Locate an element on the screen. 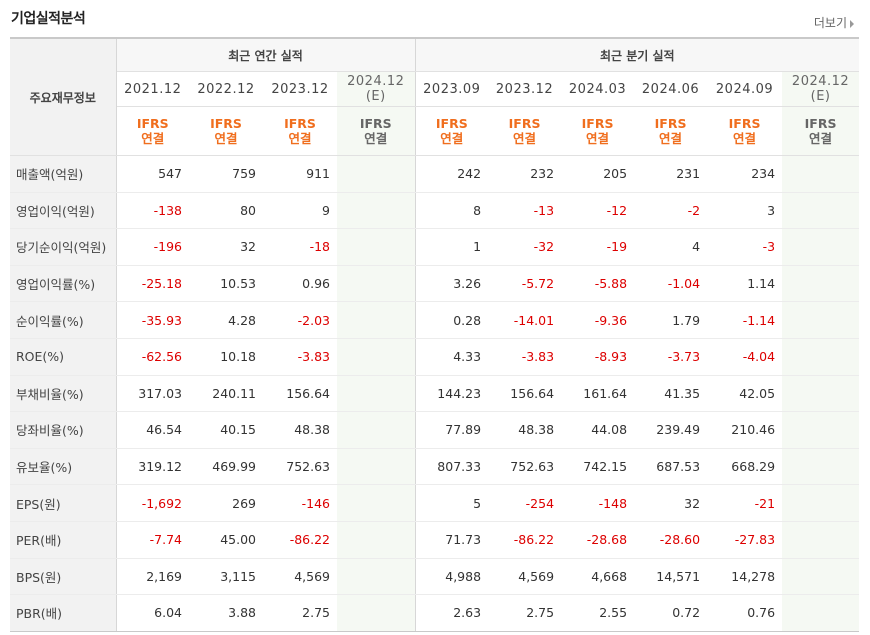  table-cell: 0.76 is located at coordinates (745, 613).